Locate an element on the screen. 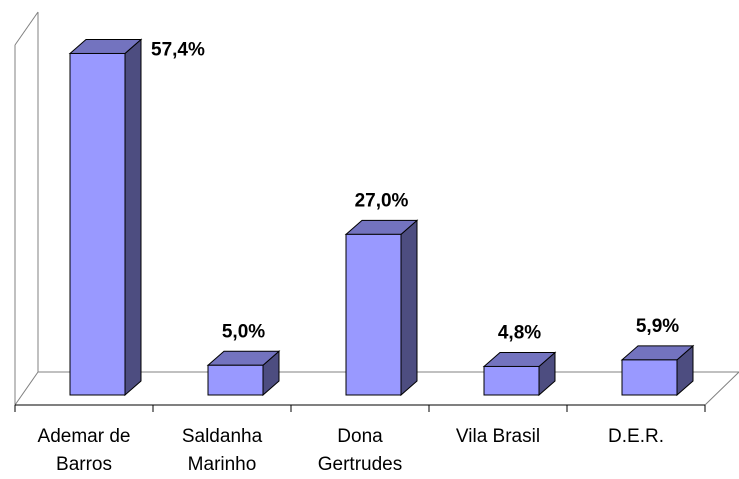 The height and width of the screenshot is (479, 739). x-tick-label: D.E.R. is located at coordinates (636, 436).